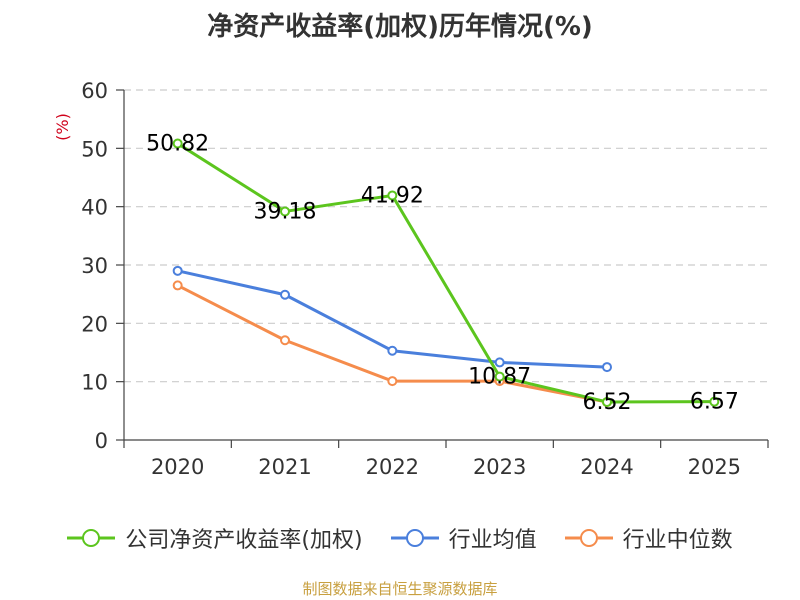 The image size is (800, 600). What do you see at coordinates (177, 467) in the screenshot?
I see `x-tick-label: 2020` at bounding box center [177, 467].